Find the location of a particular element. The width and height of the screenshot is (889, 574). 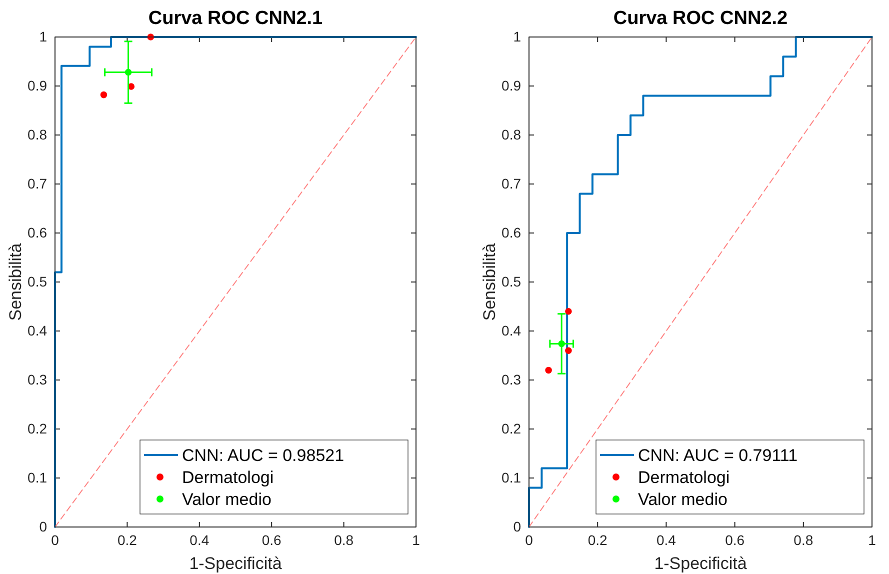

chart-title: Curva ROC CNN2.2 is located at coordinates (700, 18).